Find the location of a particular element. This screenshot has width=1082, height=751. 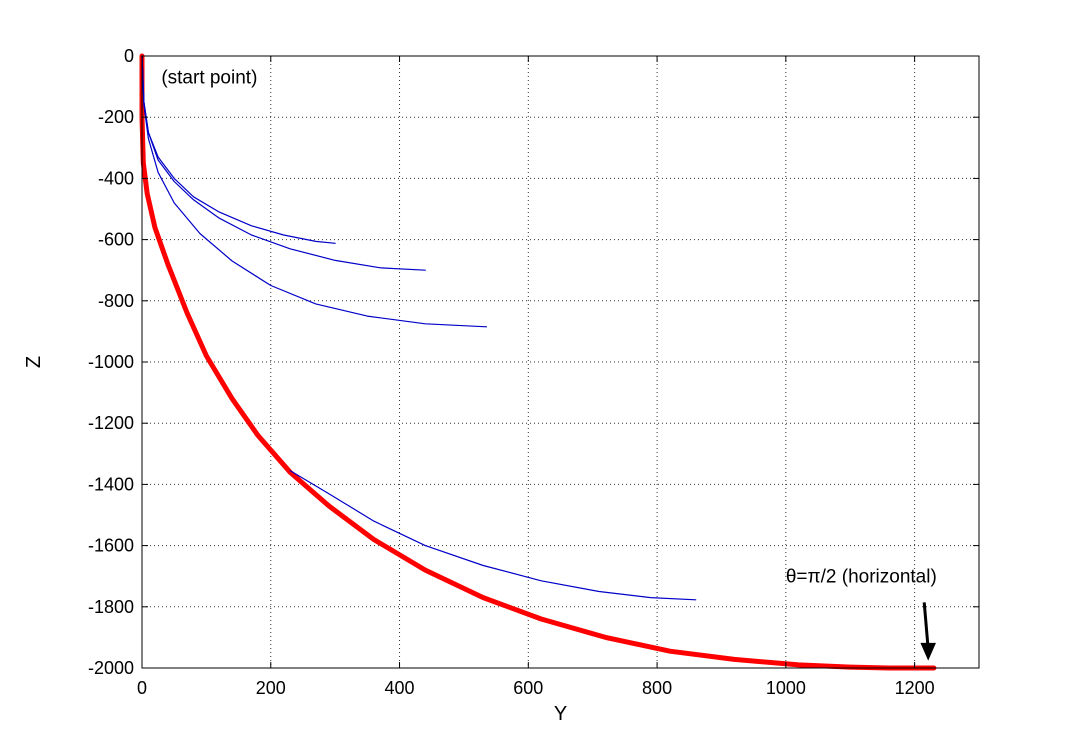

x-tick-label: 200 is located at coordinates (271, 688).